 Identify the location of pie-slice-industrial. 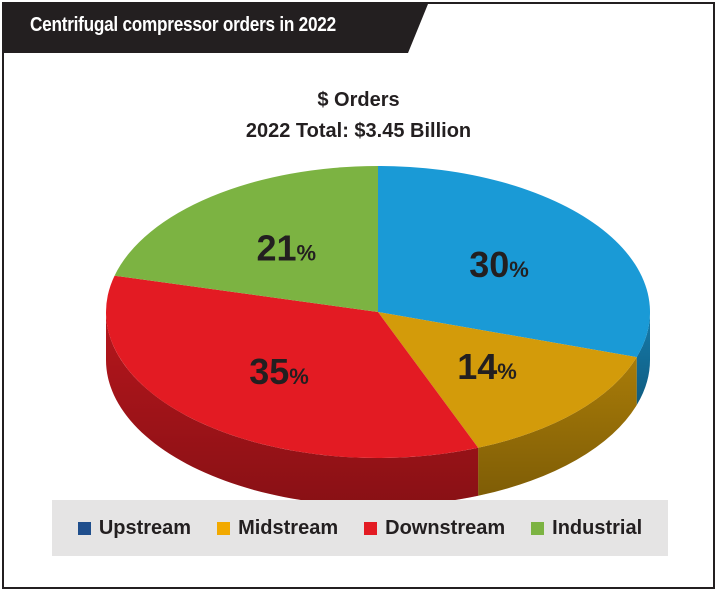
(246, 239).